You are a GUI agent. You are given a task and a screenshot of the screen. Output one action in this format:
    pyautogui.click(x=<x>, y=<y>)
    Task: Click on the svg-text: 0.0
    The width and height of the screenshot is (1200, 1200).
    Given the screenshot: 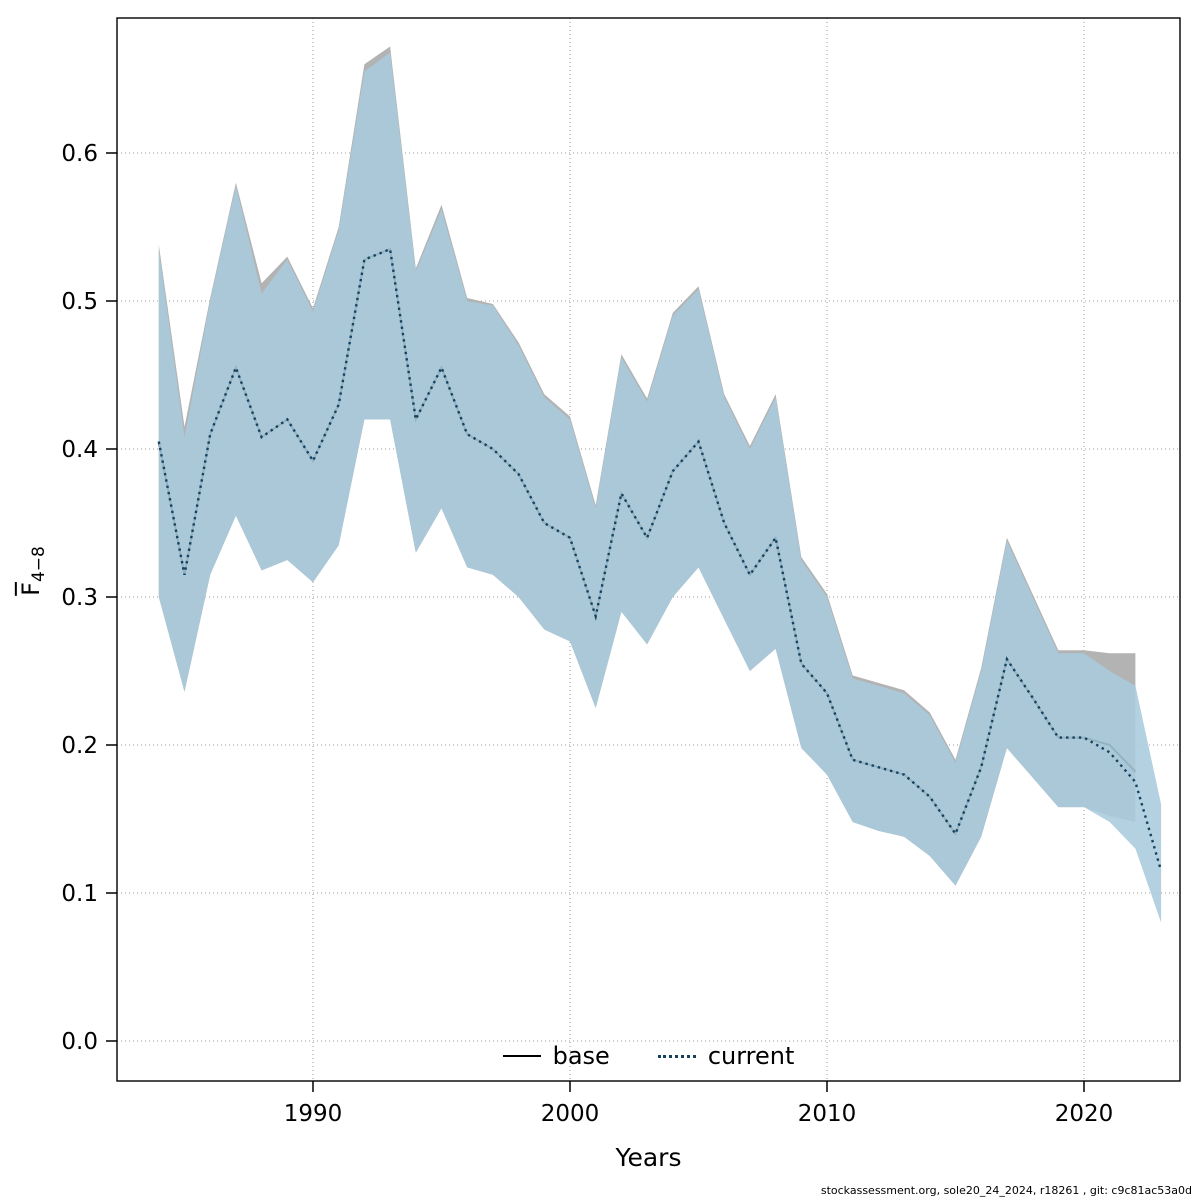 What is the action you would take?
    pyautogui.click(x=79, y=1042)
    